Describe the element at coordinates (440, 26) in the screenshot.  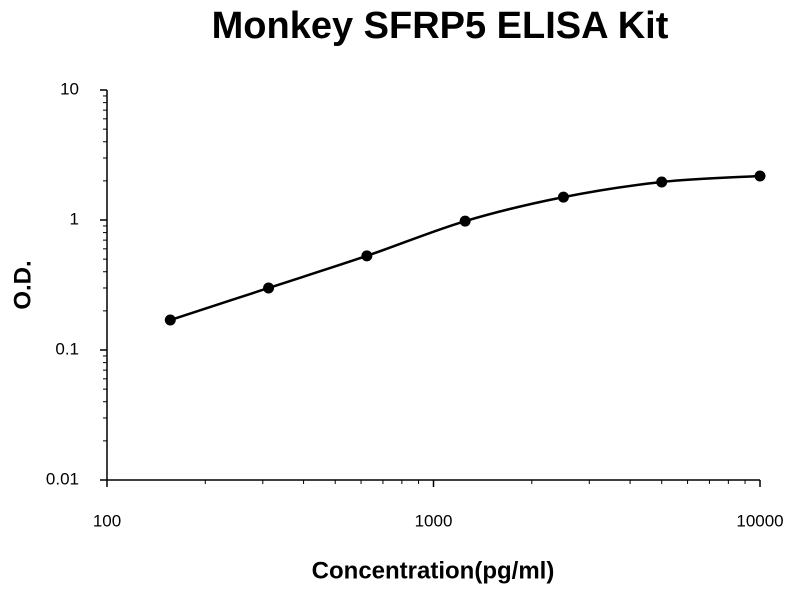
I see `chart-title: Monkey SFRP5 ELISA Kit` at that location.